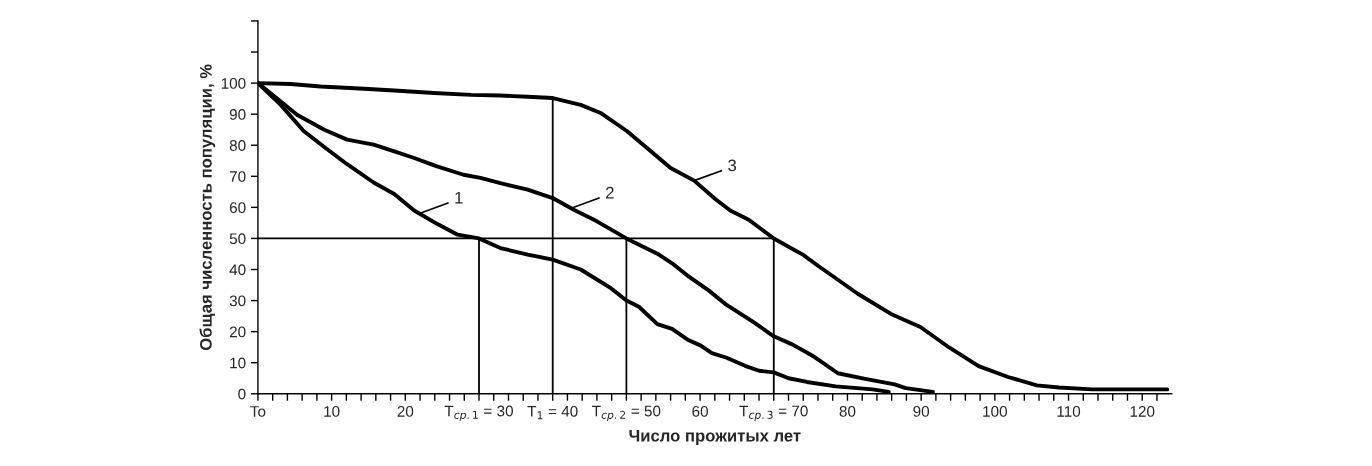 This screenshot has width=1372, height=466. What do you see at coordinates (478, 413) in the screenshot?
I see `x-tick-label: T$_{ср.1}$ = 30` at bounding box center [478, 413].